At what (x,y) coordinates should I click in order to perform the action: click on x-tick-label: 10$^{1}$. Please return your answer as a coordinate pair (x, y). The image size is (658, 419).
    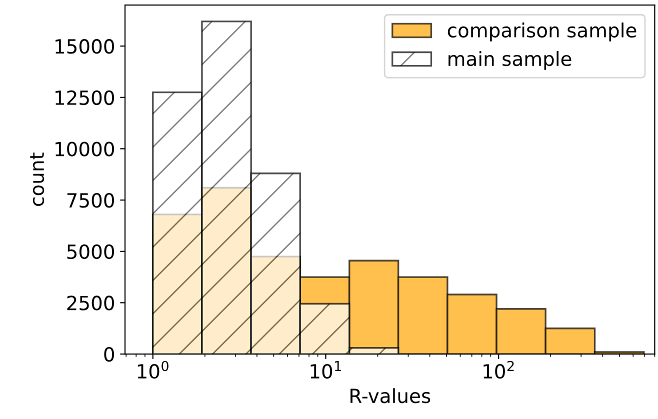
    Looking at the image, I should click on (325, 370).